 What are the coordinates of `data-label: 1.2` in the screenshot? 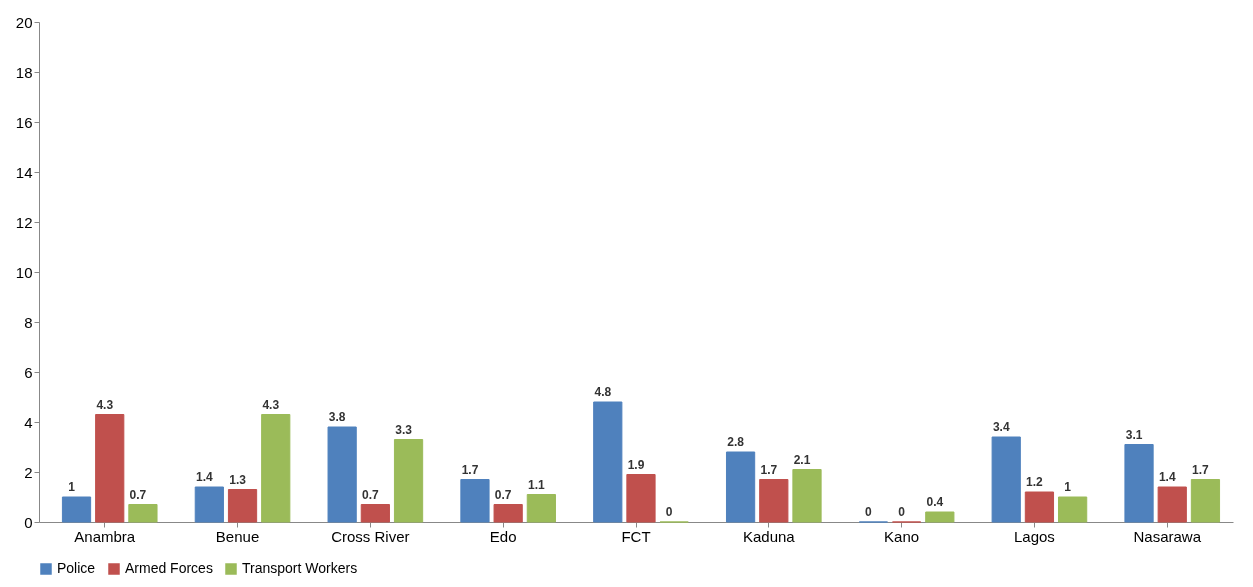 It's located at (1035, 482).